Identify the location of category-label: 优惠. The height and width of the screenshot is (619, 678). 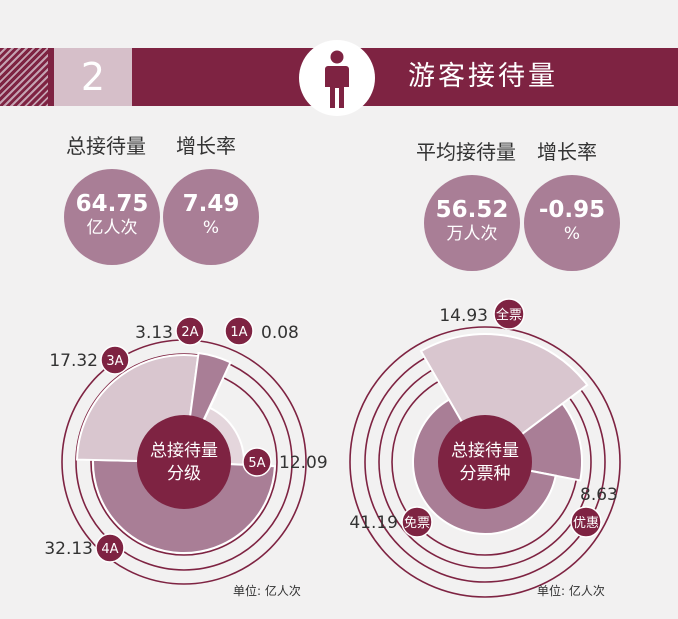
(586, 523).